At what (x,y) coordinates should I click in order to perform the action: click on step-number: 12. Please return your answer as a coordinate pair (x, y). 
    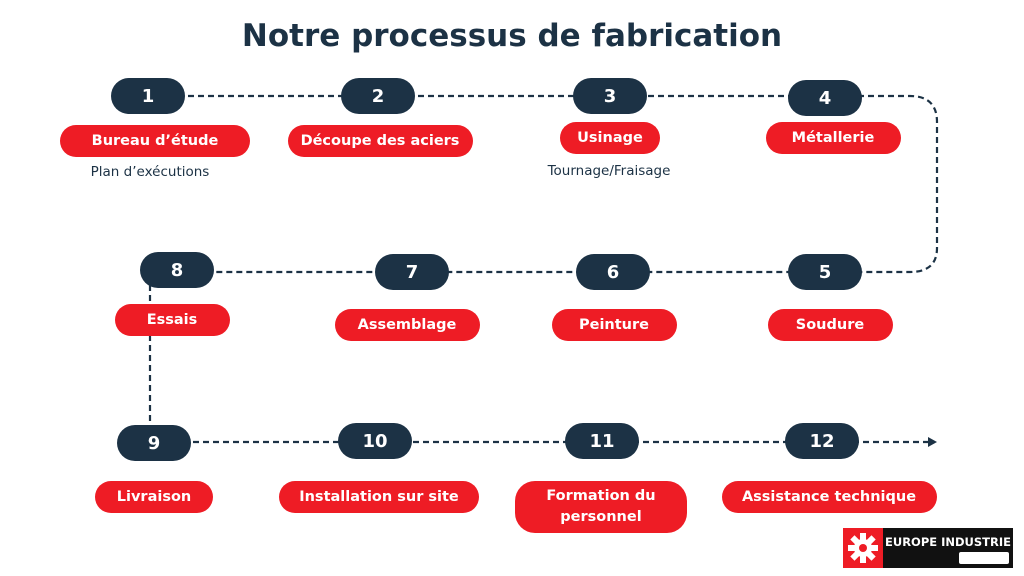
    Looking at the image, I should click on (822, 441).